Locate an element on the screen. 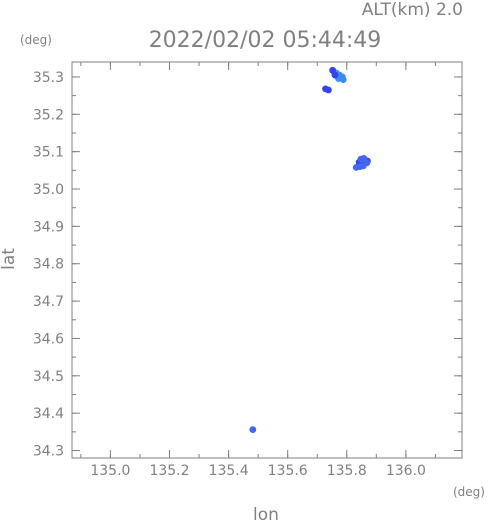  x-tick-label: 135.4 is located at coordinates (229, 471).